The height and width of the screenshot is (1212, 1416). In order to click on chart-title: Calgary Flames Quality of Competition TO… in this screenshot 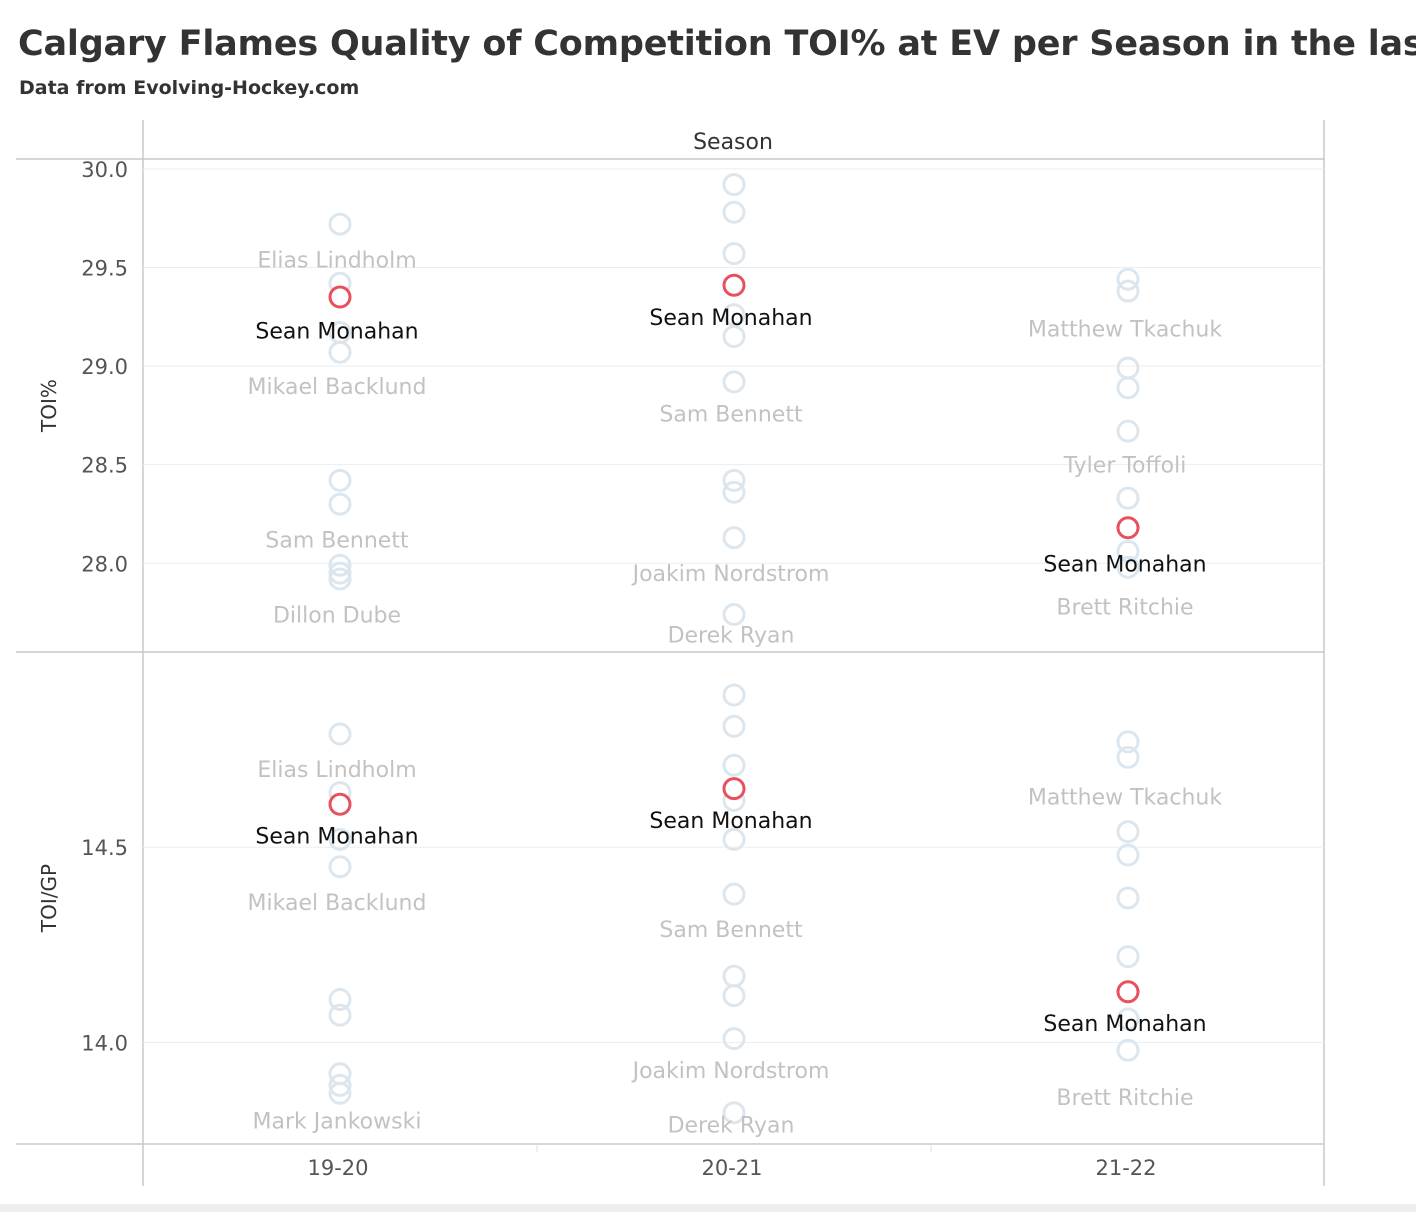, I will do `click(717, 44)`.